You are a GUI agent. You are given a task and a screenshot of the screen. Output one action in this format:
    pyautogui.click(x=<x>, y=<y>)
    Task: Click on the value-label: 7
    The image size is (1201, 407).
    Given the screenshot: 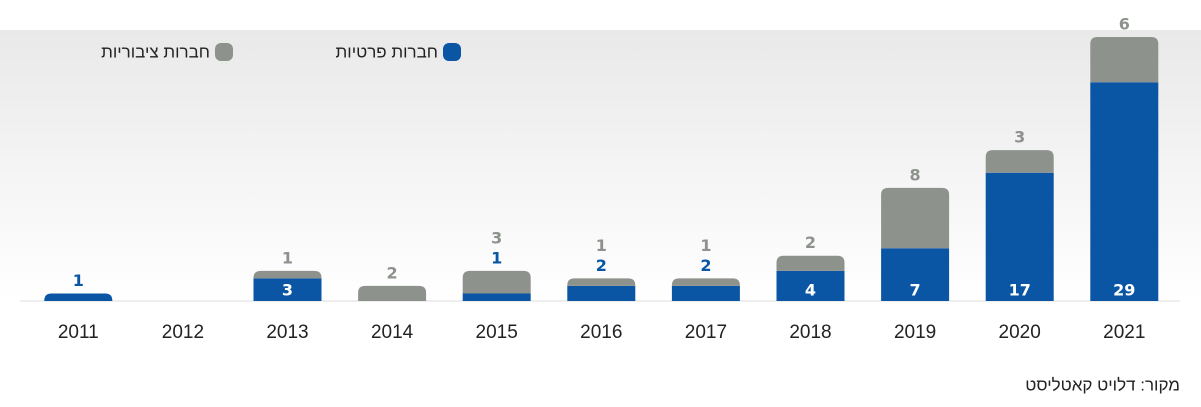 What is the action you would take?
    pyautogui.click(x=915, y=290)
    